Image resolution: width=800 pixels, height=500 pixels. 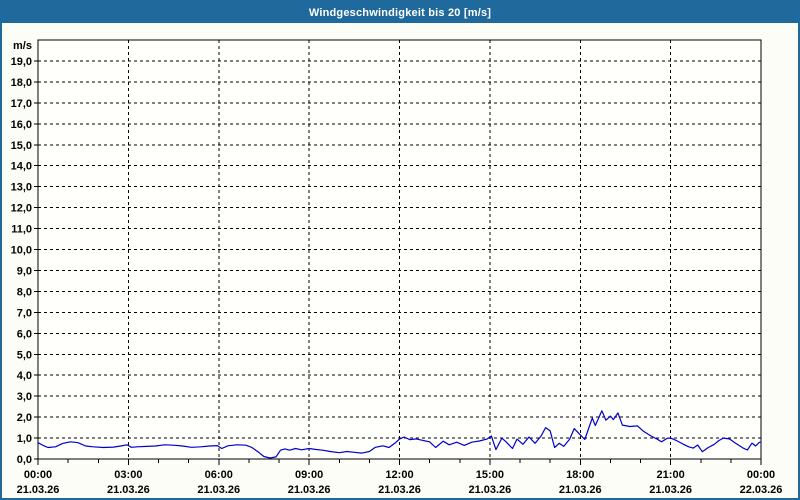 What do you see at coordinates (24, 313) in the screenshot?
I see `y-tick-label: 7,0` at bounding box center [24, 313].